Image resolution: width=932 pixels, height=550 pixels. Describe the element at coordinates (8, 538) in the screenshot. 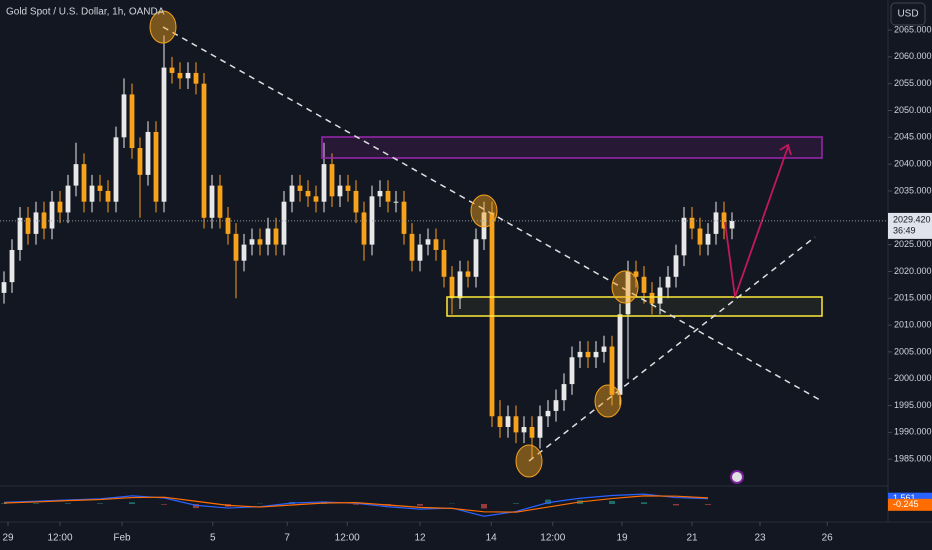

I see `x-tick-label: 29` at that location.